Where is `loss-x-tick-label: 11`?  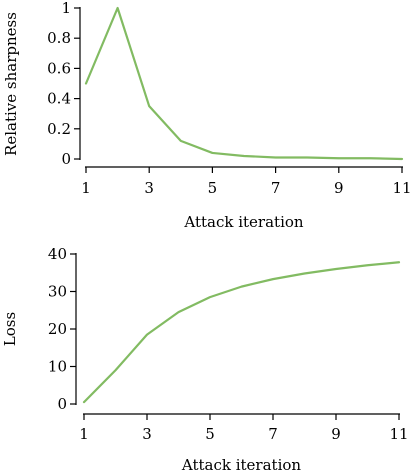
loss-x-tick-label: 11 is located at coordinates (398, 434).